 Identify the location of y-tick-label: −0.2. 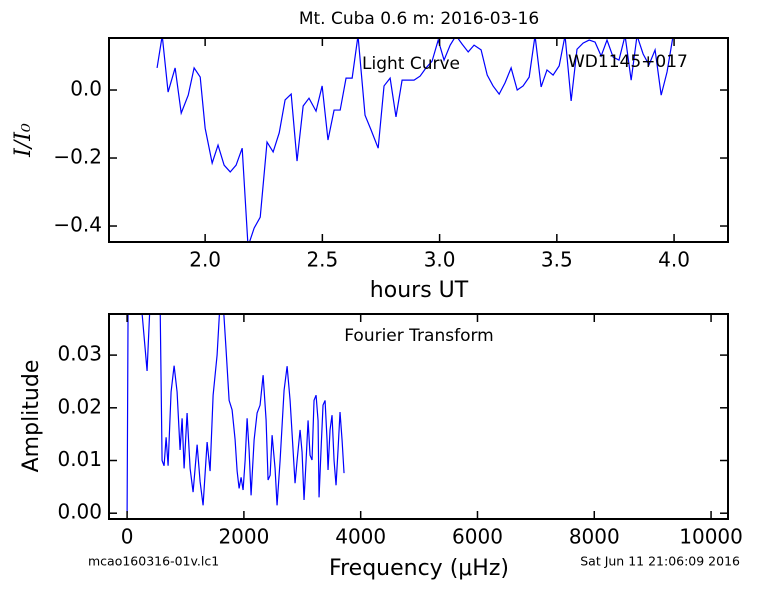
(77, 157).